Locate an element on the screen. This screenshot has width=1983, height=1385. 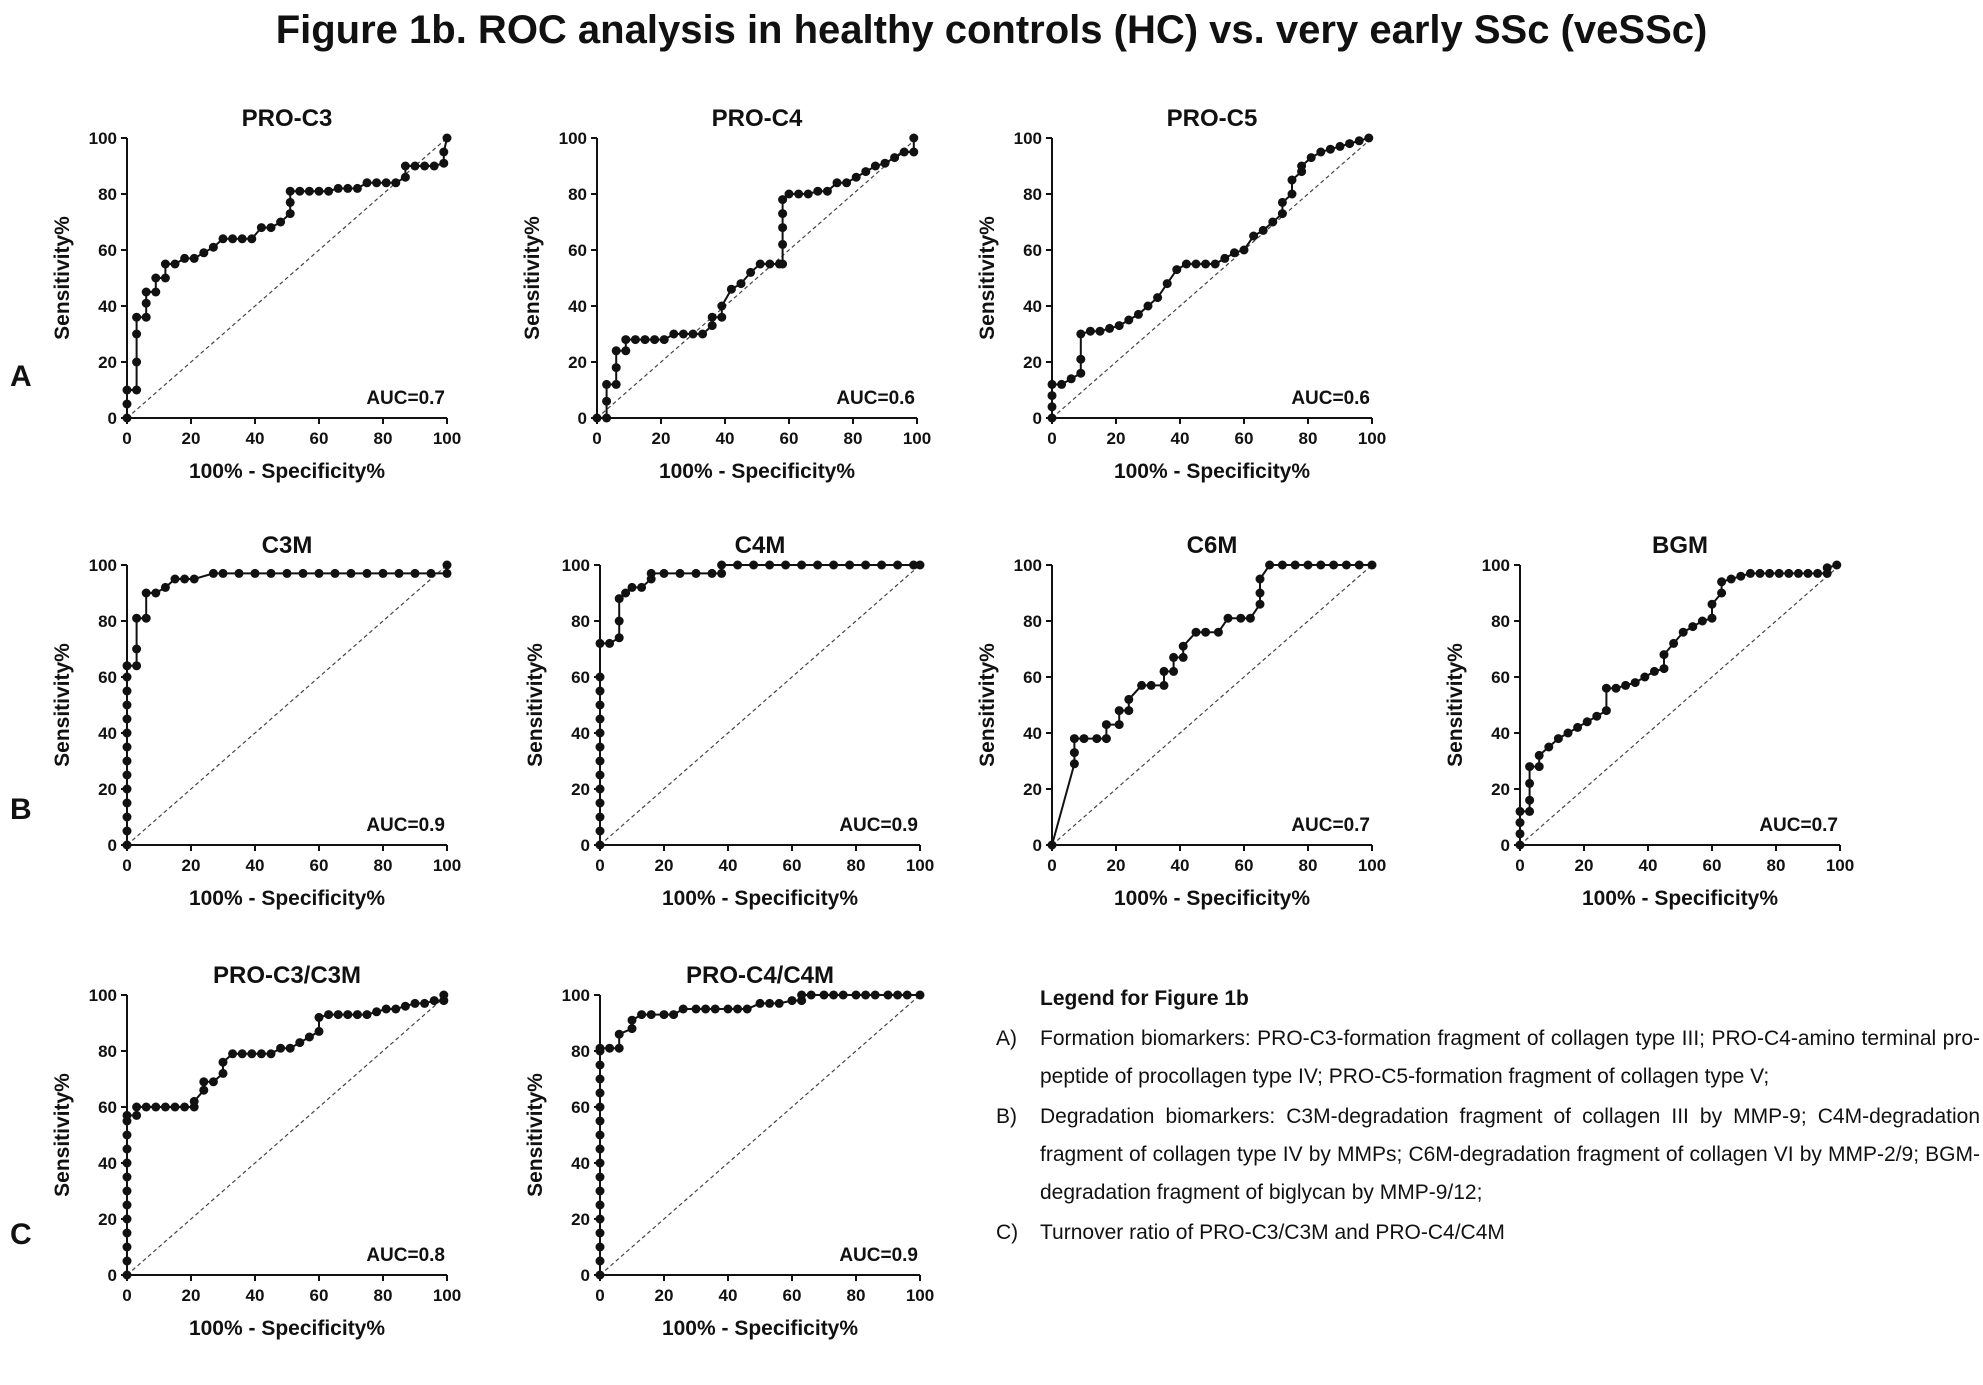
auc-annotation: AUC=0.6 is located at coordinates (875, 398).